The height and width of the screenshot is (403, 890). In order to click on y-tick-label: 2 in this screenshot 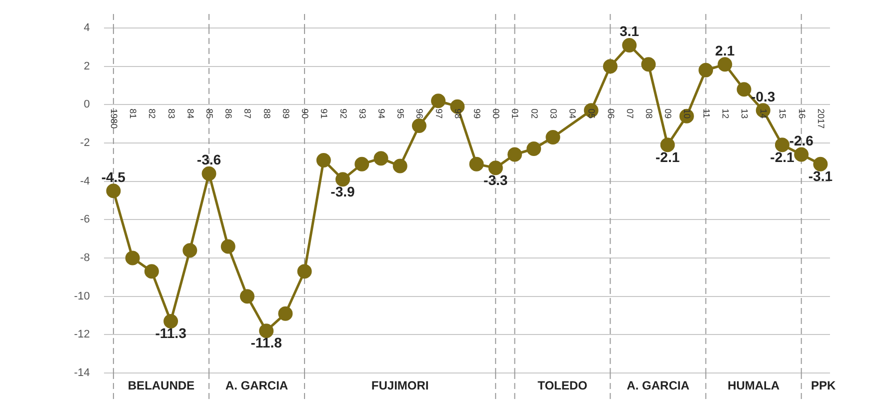, I will do `click(87, 66)`.